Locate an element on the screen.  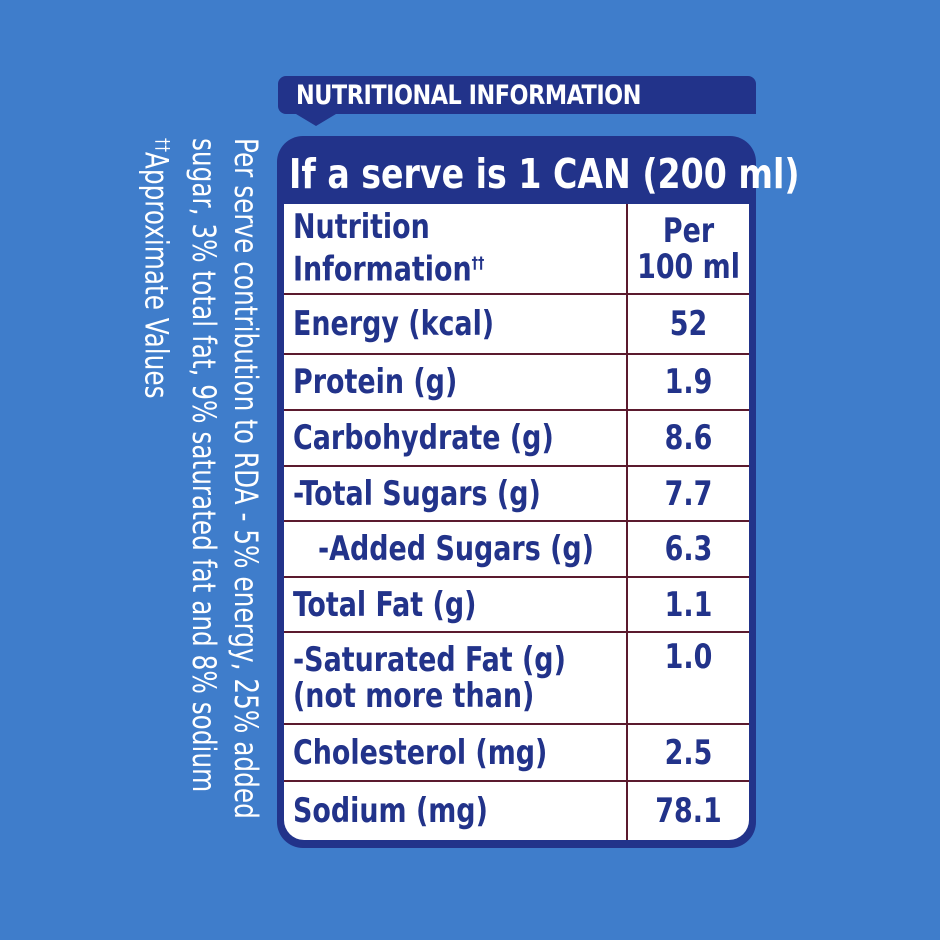
header-value-line-2: 100 ml is located at coordinates (688, 266).